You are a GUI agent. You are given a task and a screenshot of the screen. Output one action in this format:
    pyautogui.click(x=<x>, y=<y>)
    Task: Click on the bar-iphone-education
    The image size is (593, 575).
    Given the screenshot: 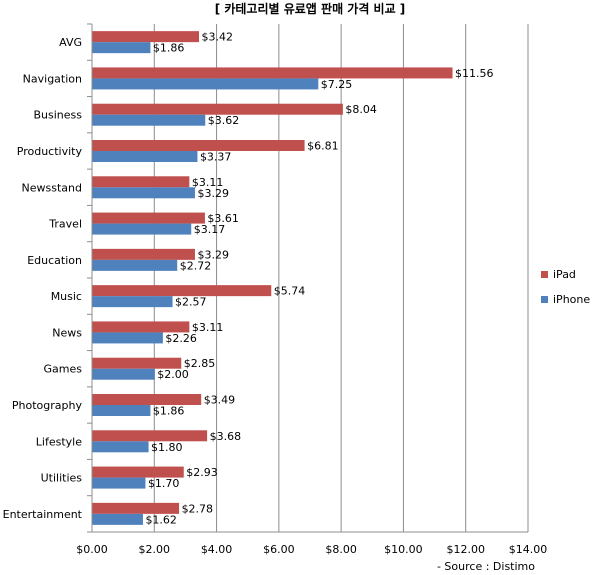 What is the action you would take?
    pyautogui.click(x=135, y=265)
    